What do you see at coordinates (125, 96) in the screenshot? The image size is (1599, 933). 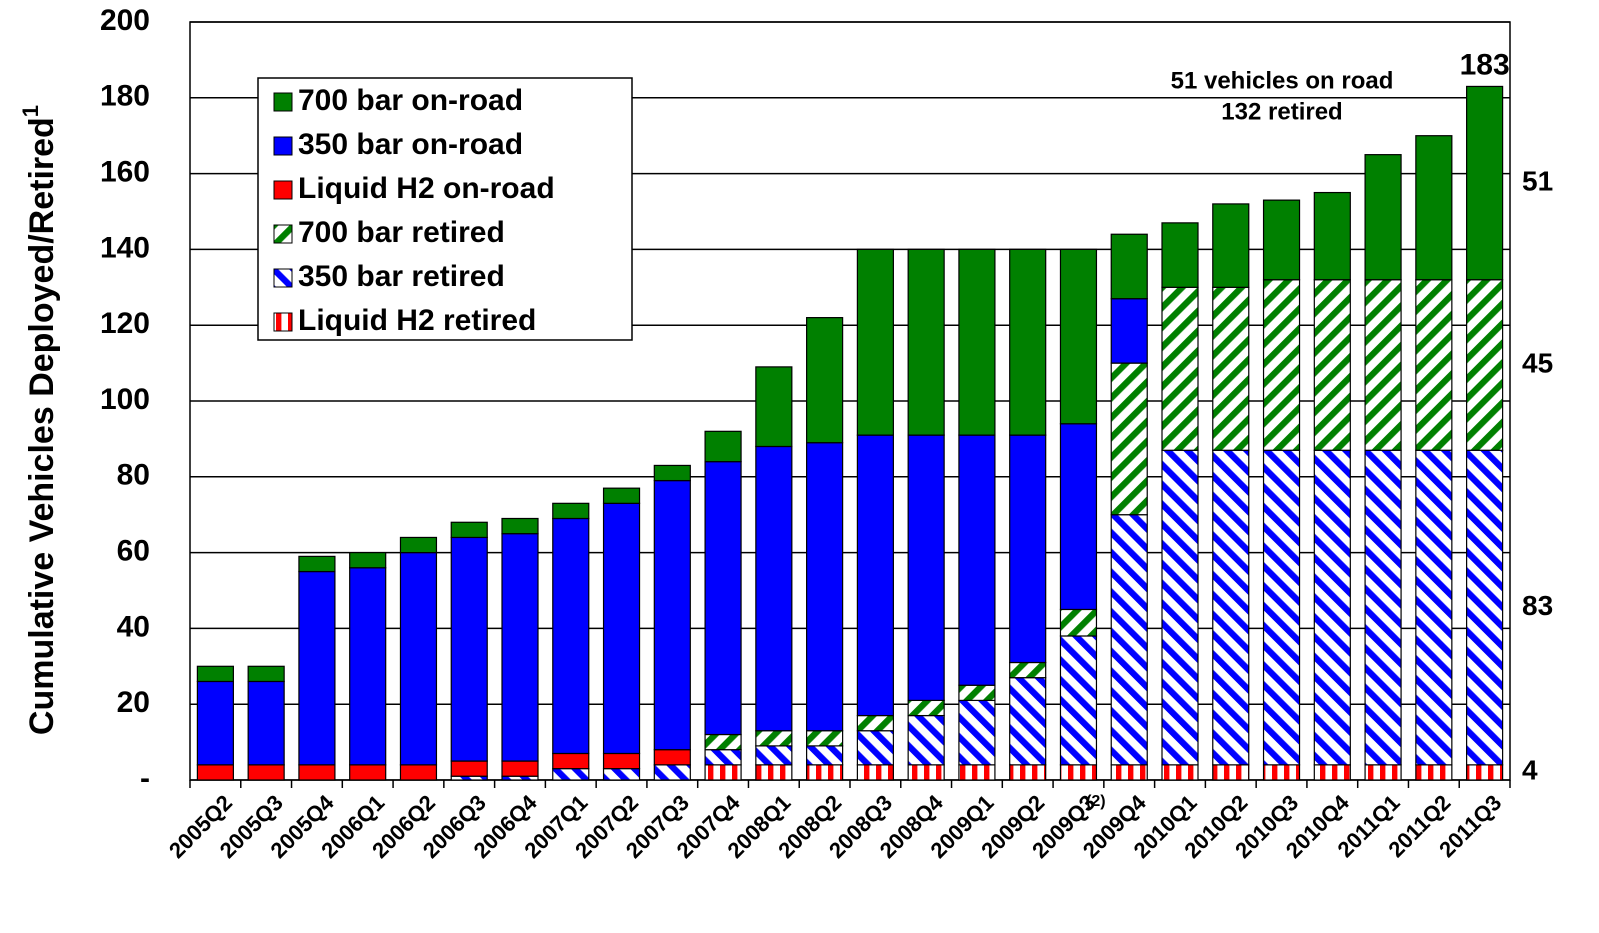 I see `y-tick-label: 180` at bounding box center [125, 96].